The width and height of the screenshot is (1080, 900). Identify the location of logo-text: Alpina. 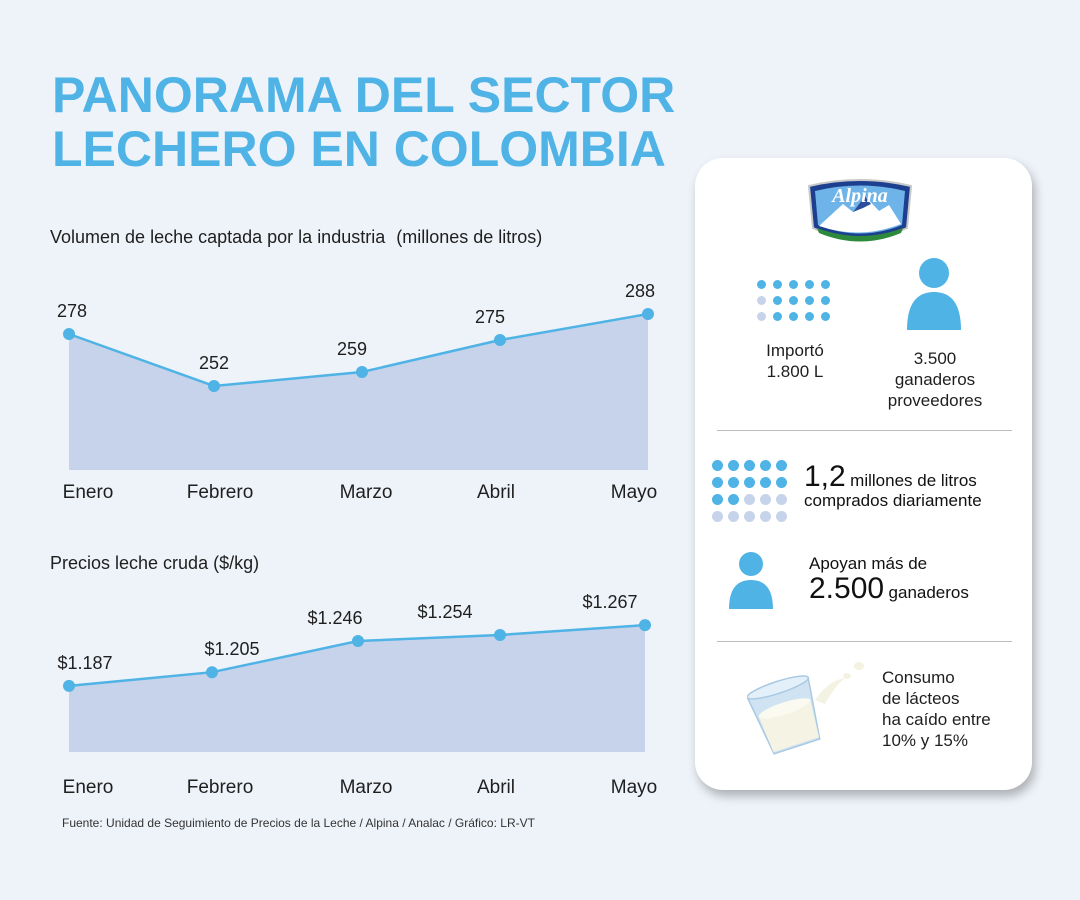
(859, 196).